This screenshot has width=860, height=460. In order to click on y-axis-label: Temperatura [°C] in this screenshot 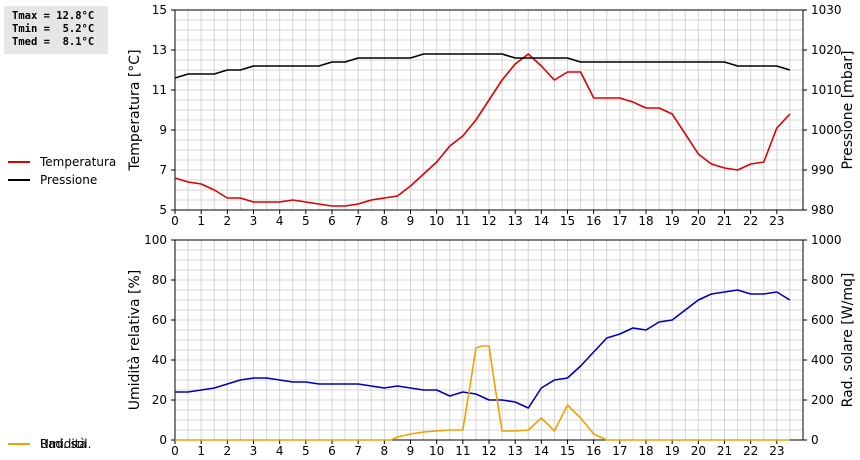, I will do `click(135, 110)`.